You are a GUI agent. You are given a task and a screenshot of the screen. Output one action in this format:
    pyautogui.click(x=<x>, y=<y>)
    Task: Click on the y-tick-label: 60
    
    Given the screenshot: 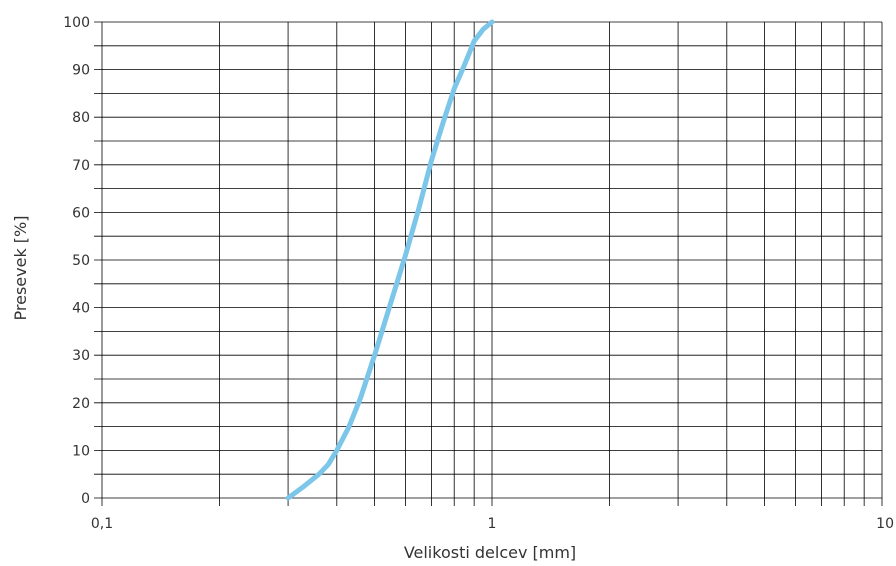 What is the action you would take?
    pyautogui.click(x=81, y=213)
    